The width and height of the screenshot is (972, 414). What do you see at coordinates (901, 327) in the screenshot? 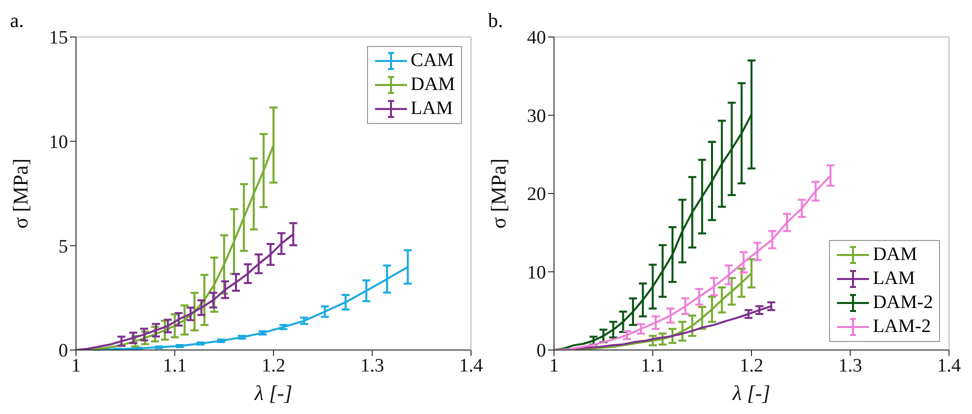
I see `legend-label: LAM-2` at bounding box center [901, 327].